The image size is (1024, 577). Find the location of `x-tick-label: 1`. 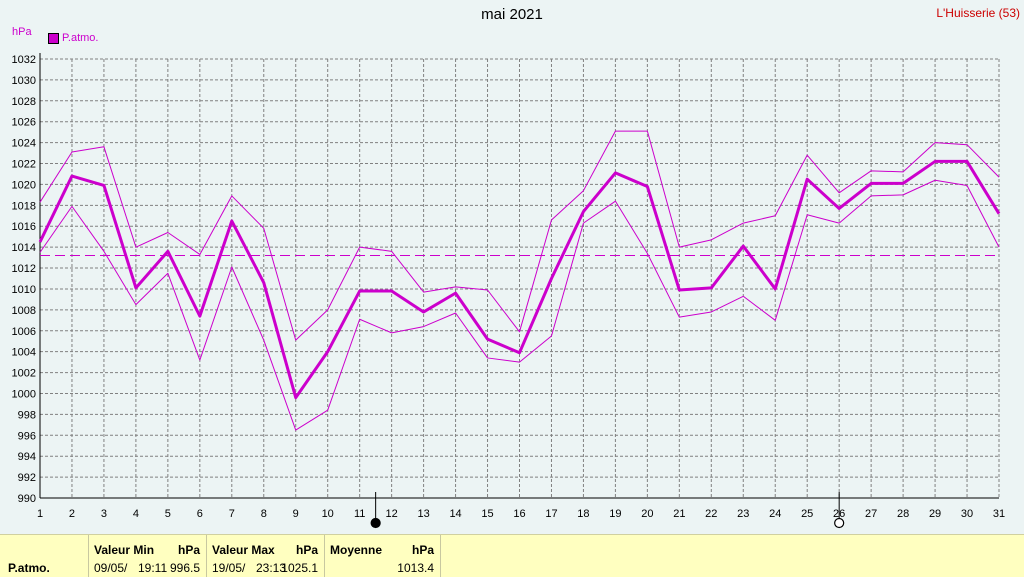

x-tick-label: 1 is located at coordinates (40, 514).